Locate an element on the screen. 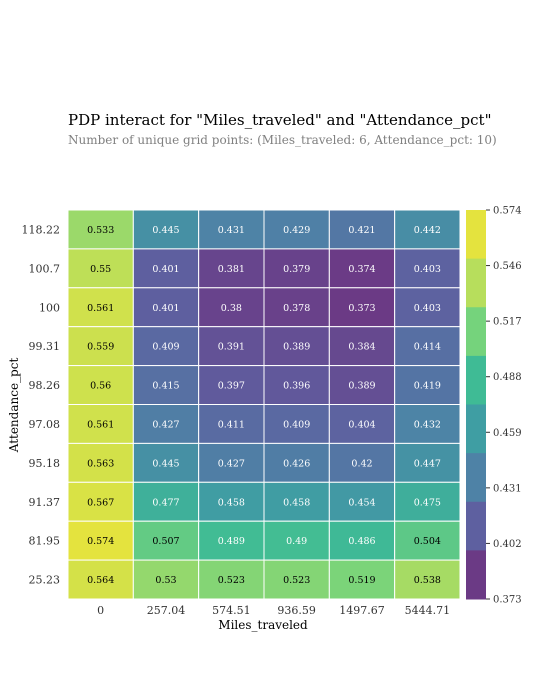 The height and width of the screenshot is (684, 540). x-axis-label: Miles_traveled is located at coordinates (263, 625).